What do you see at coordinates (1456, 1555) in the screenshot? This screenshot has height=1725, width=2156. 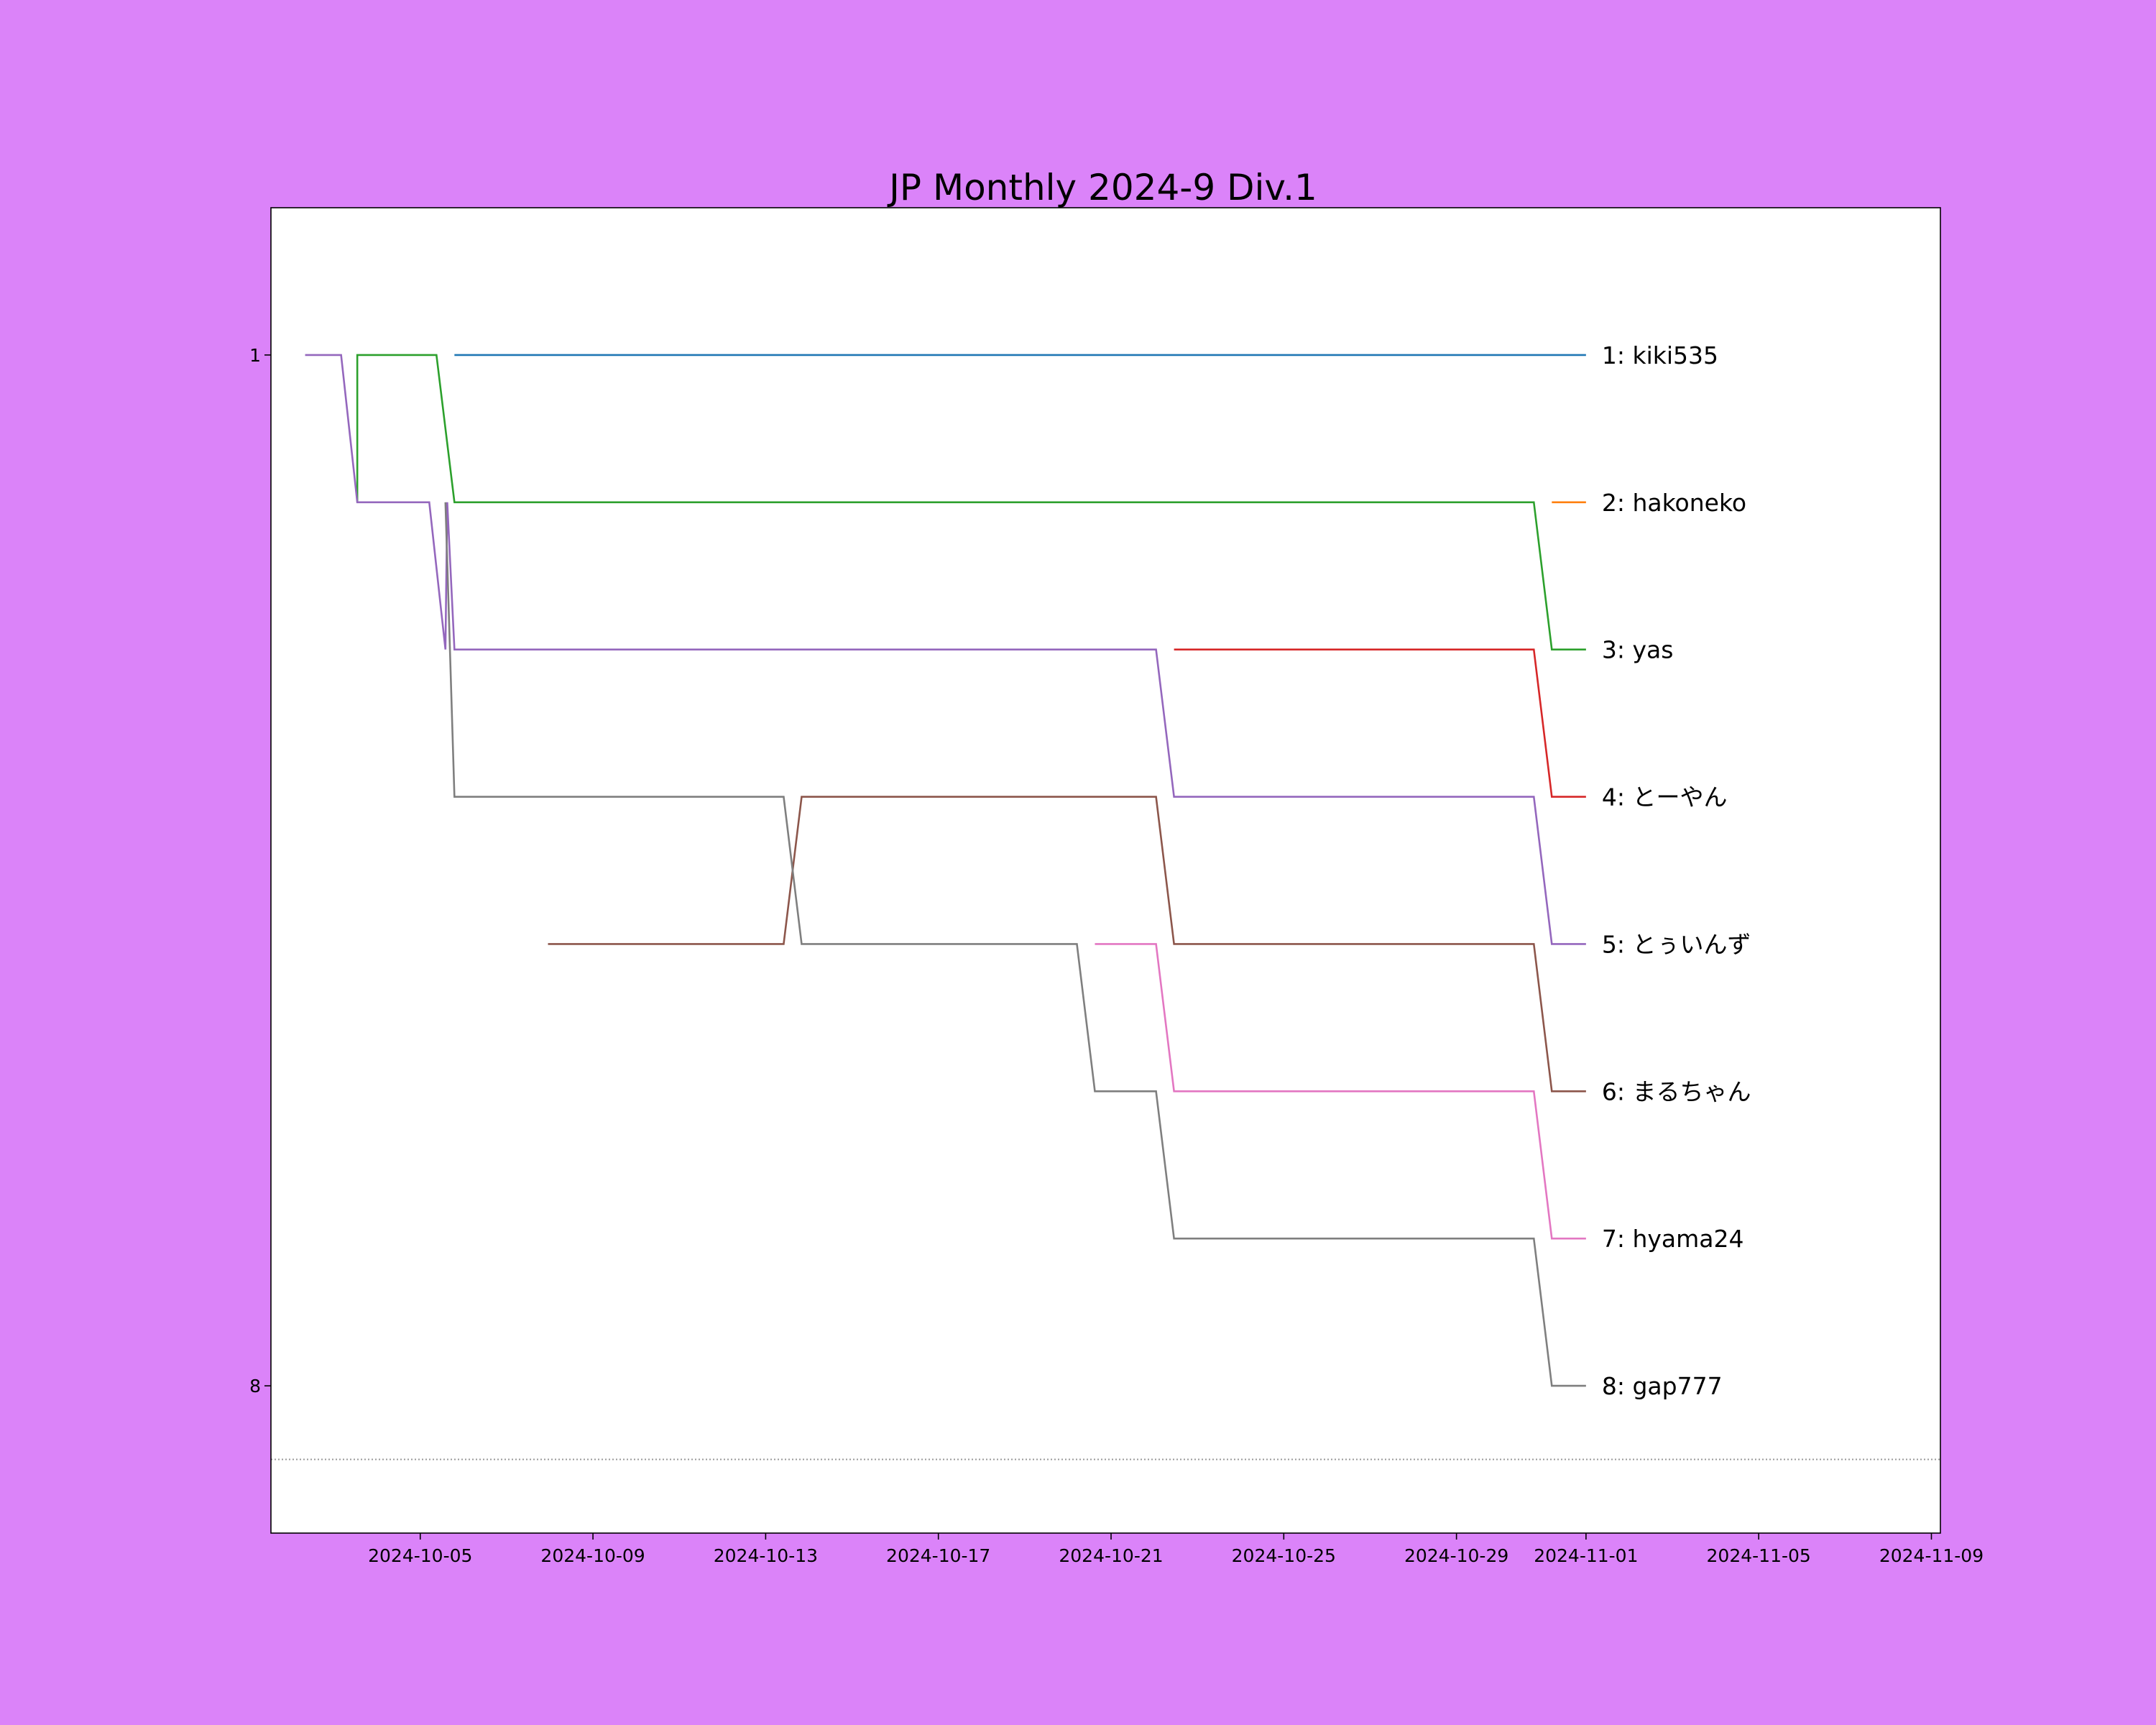 I see `x-tick-label: 2024-10-29` at bounding box center [1456, 1555].